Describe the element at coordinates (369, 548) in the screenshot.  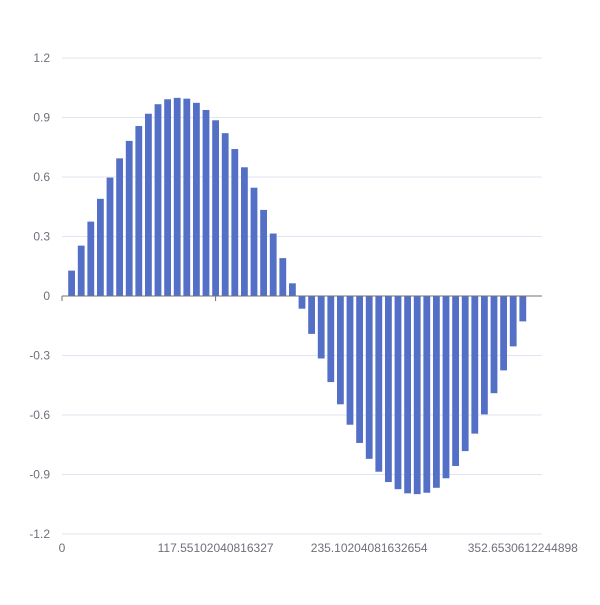
I see `x-tick-label: 235.10204081632654` at that location.